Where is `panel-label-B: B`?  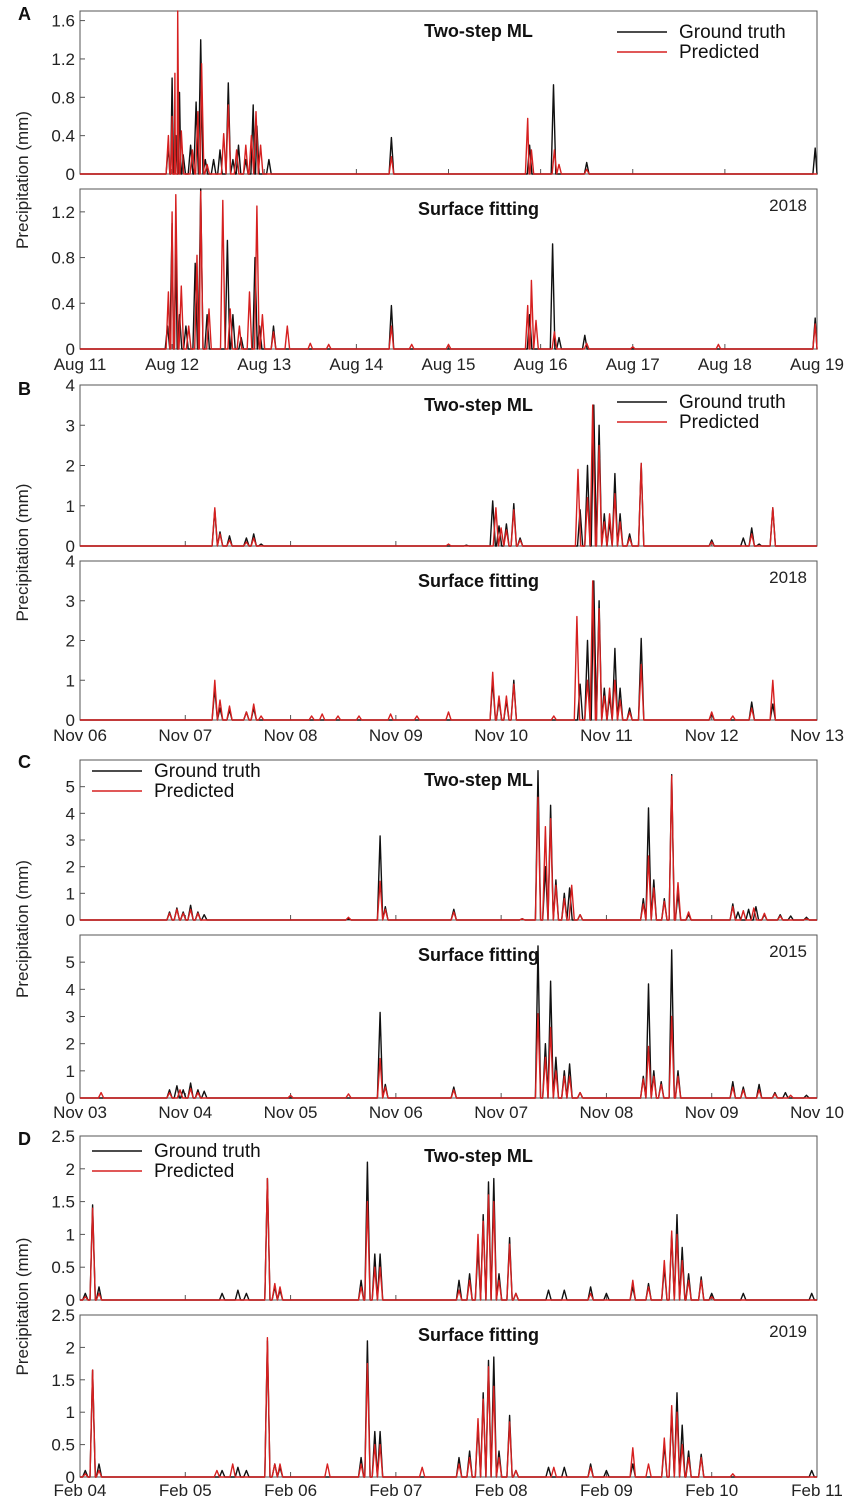 panel-label-B: B is located at coordinates (24, 389).